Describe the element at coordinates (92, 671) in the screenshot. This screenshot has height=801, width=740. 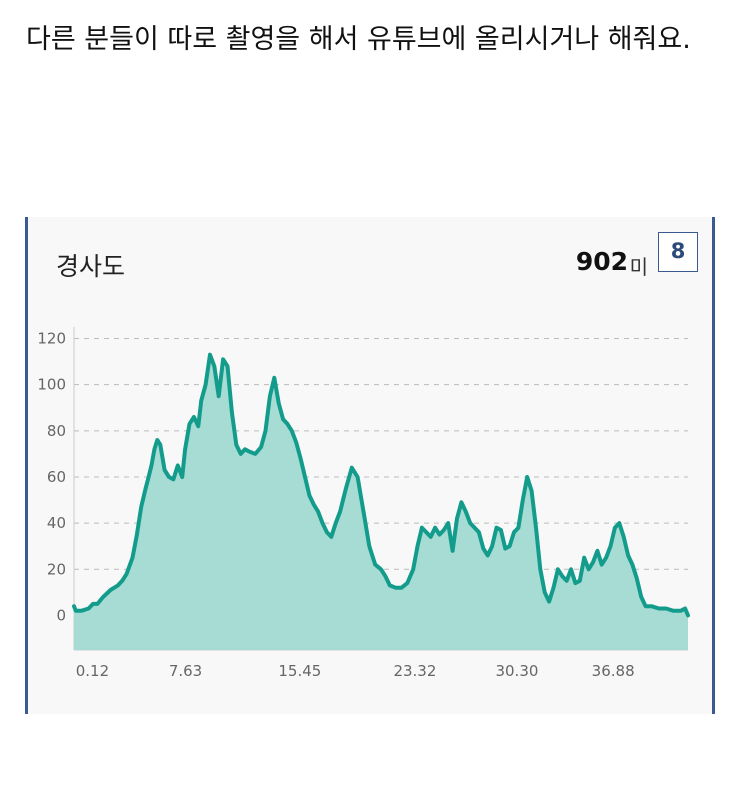
I see `x-tick-label: 0.12` at that location.